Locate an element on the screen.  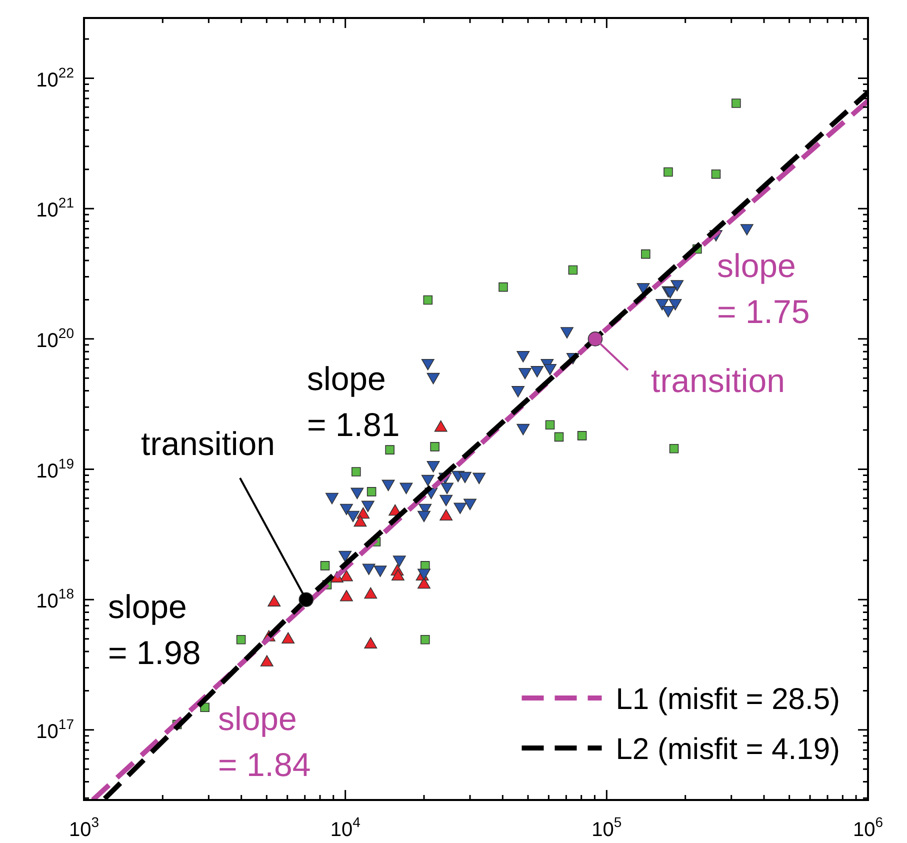
legend-label: L1 (misfit = 28.5) is located at coordinates (728, 699).